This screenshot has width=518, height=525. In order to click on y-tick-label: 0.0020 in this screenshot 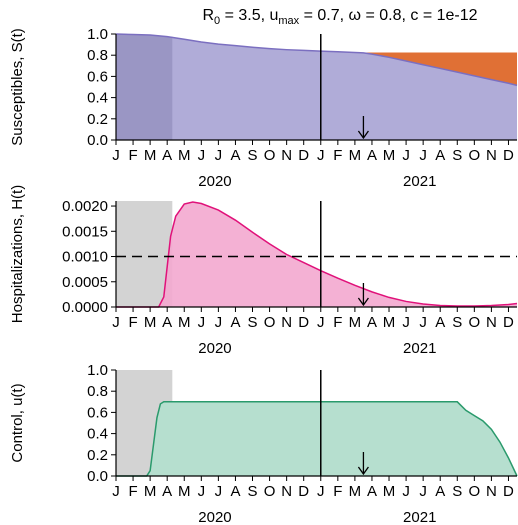, I will do `click(85, 206)`.